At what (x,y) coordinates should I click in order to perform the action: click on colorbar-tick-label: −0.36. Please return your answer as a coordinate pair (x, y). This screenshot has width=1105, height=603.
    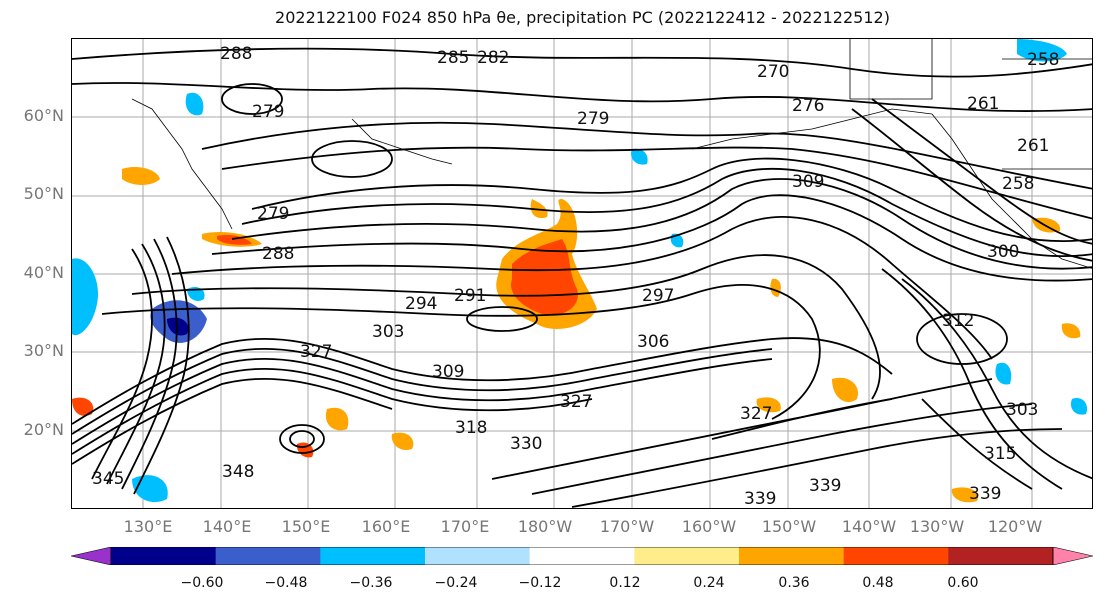
    Looking at the image, I should click on (371, 583).